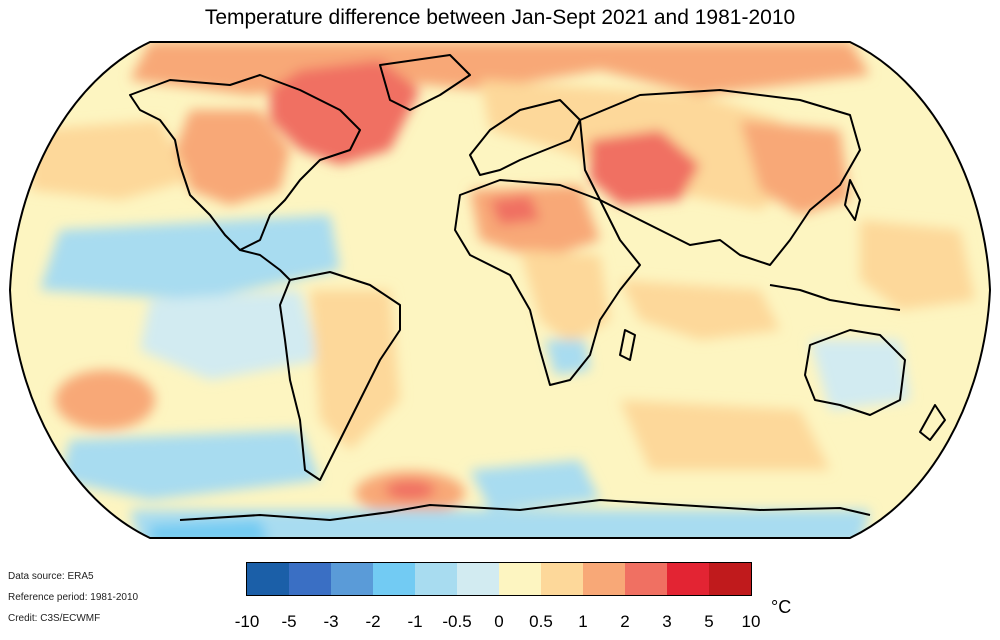 This screenshot has height=640, width=1000. I want to click on credit-label: Credit: C3S/ECWMF, so click(54, 618).